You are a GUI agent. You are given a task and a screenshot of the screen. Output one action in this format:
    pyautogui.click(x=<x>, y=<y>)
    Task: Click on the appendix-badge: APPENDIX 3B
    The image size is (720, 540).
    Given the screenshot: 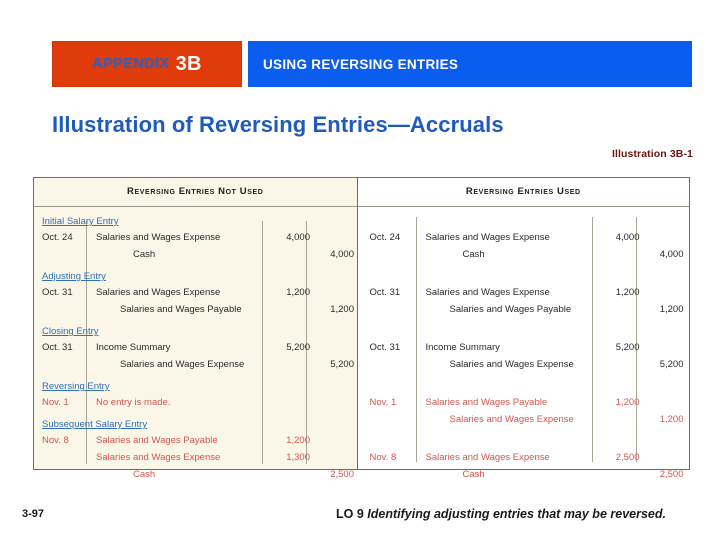 What is the action you would take?
    pyautogui.click(x=147, y=64)
    